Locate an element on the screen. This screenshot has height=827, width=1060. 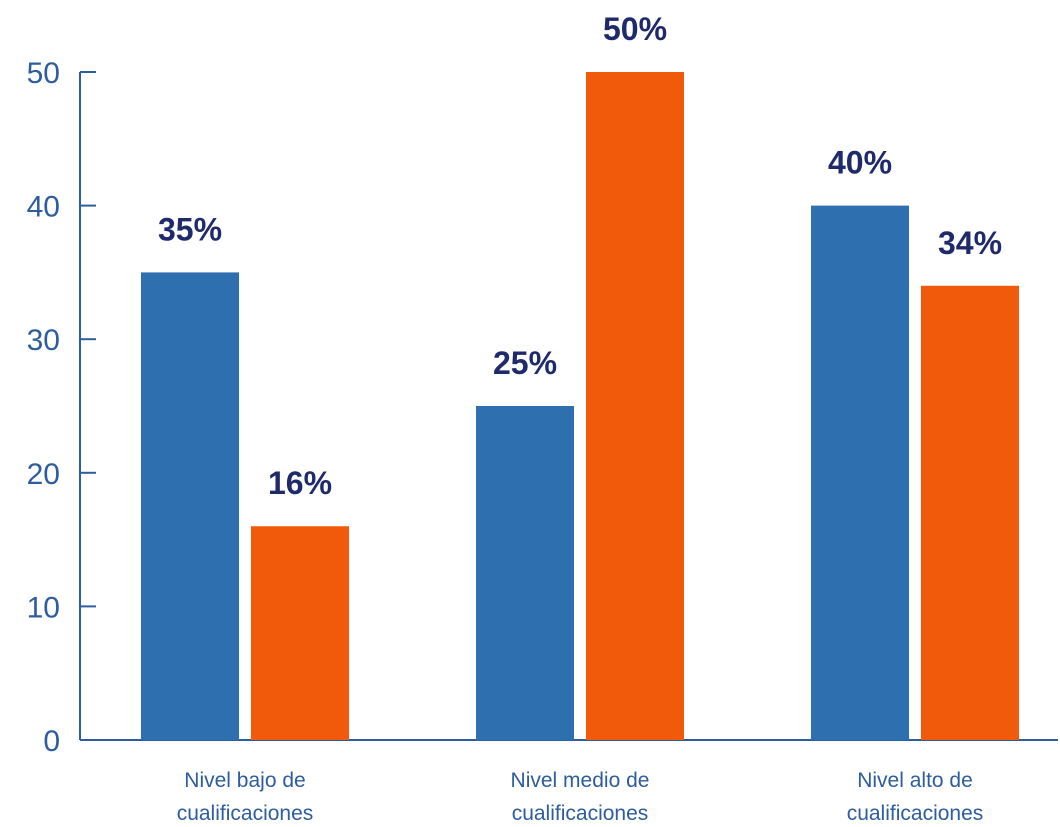
y-tick-label: 30 is located at coordinates (43, 340).